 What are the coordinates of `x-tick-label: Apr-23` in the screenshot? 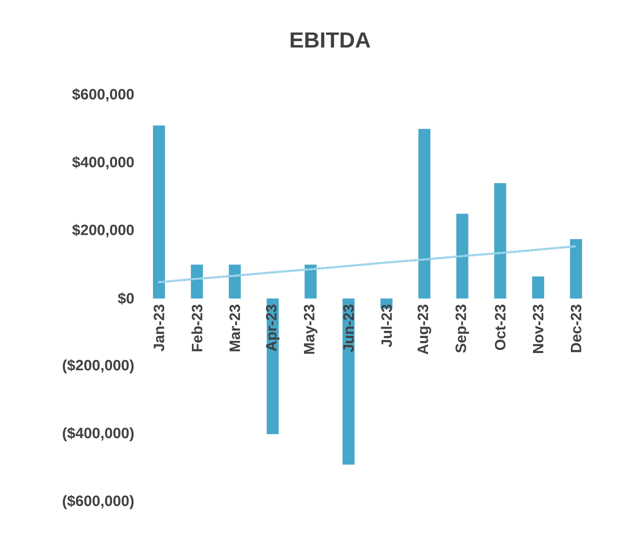 It's located at (273, 328).